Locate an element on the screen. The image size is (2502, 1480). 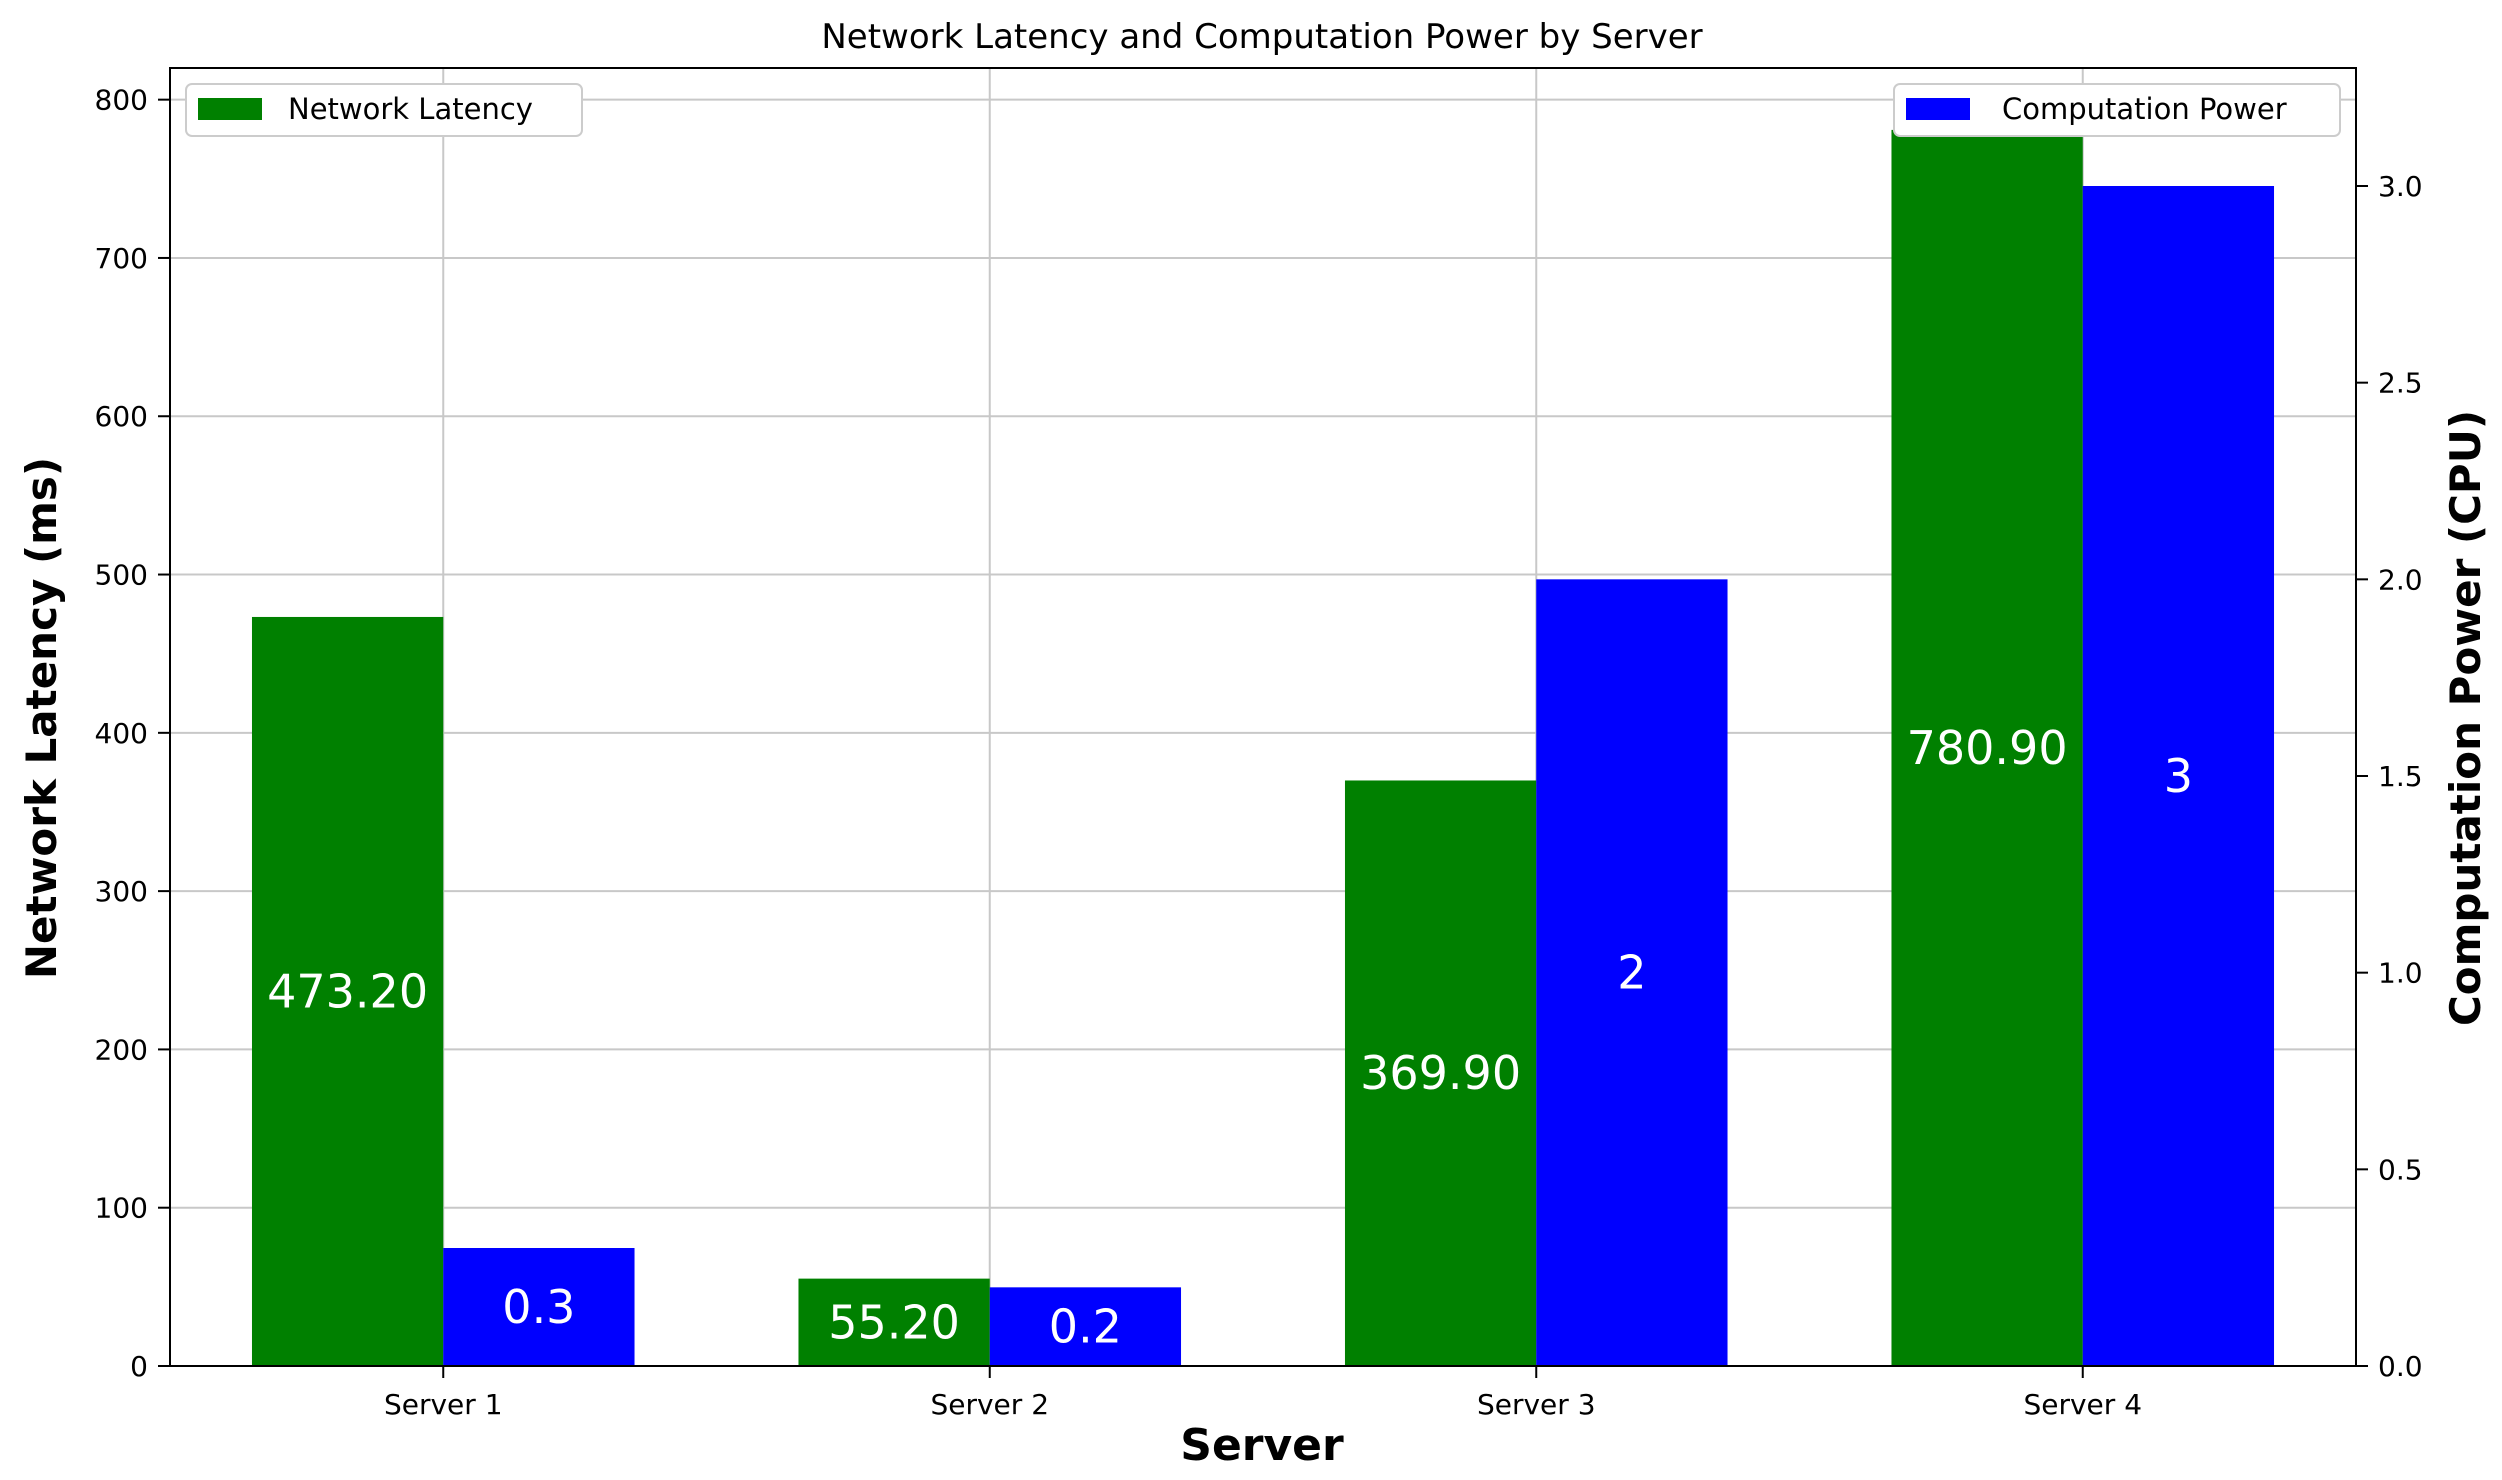
left-axis-ticks: 0 100 200 300 400 500 600 700 800 is located at coordinates (132, 733).